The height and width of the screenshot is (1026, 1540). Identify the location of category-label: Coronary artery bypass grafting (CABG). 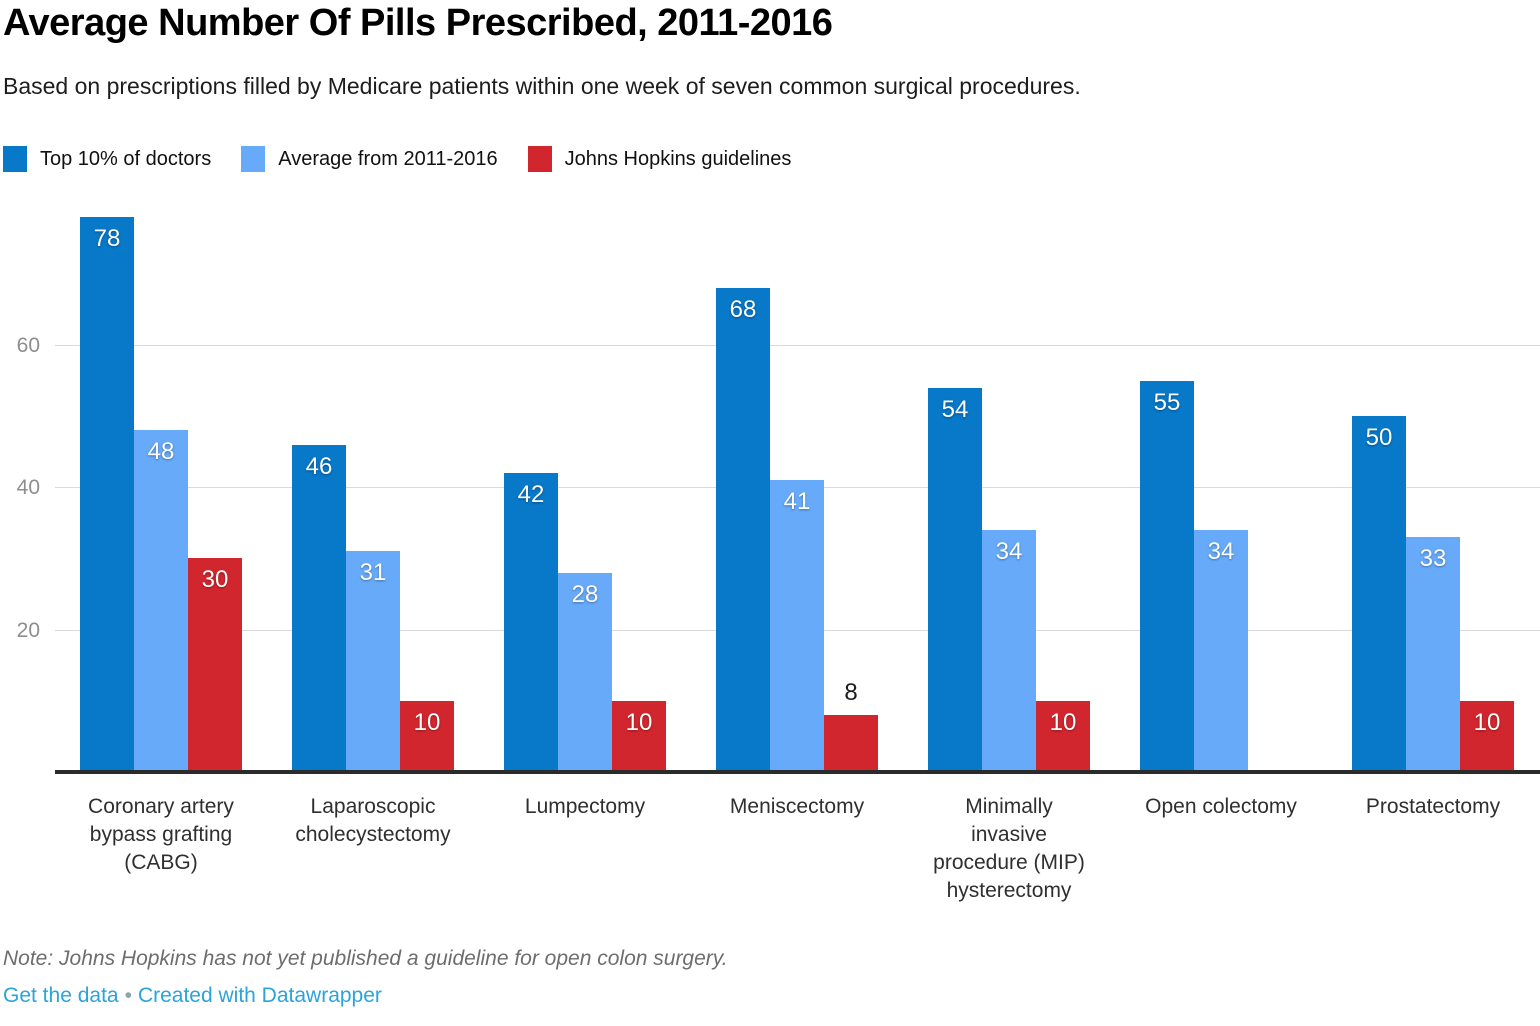
(161, 834).